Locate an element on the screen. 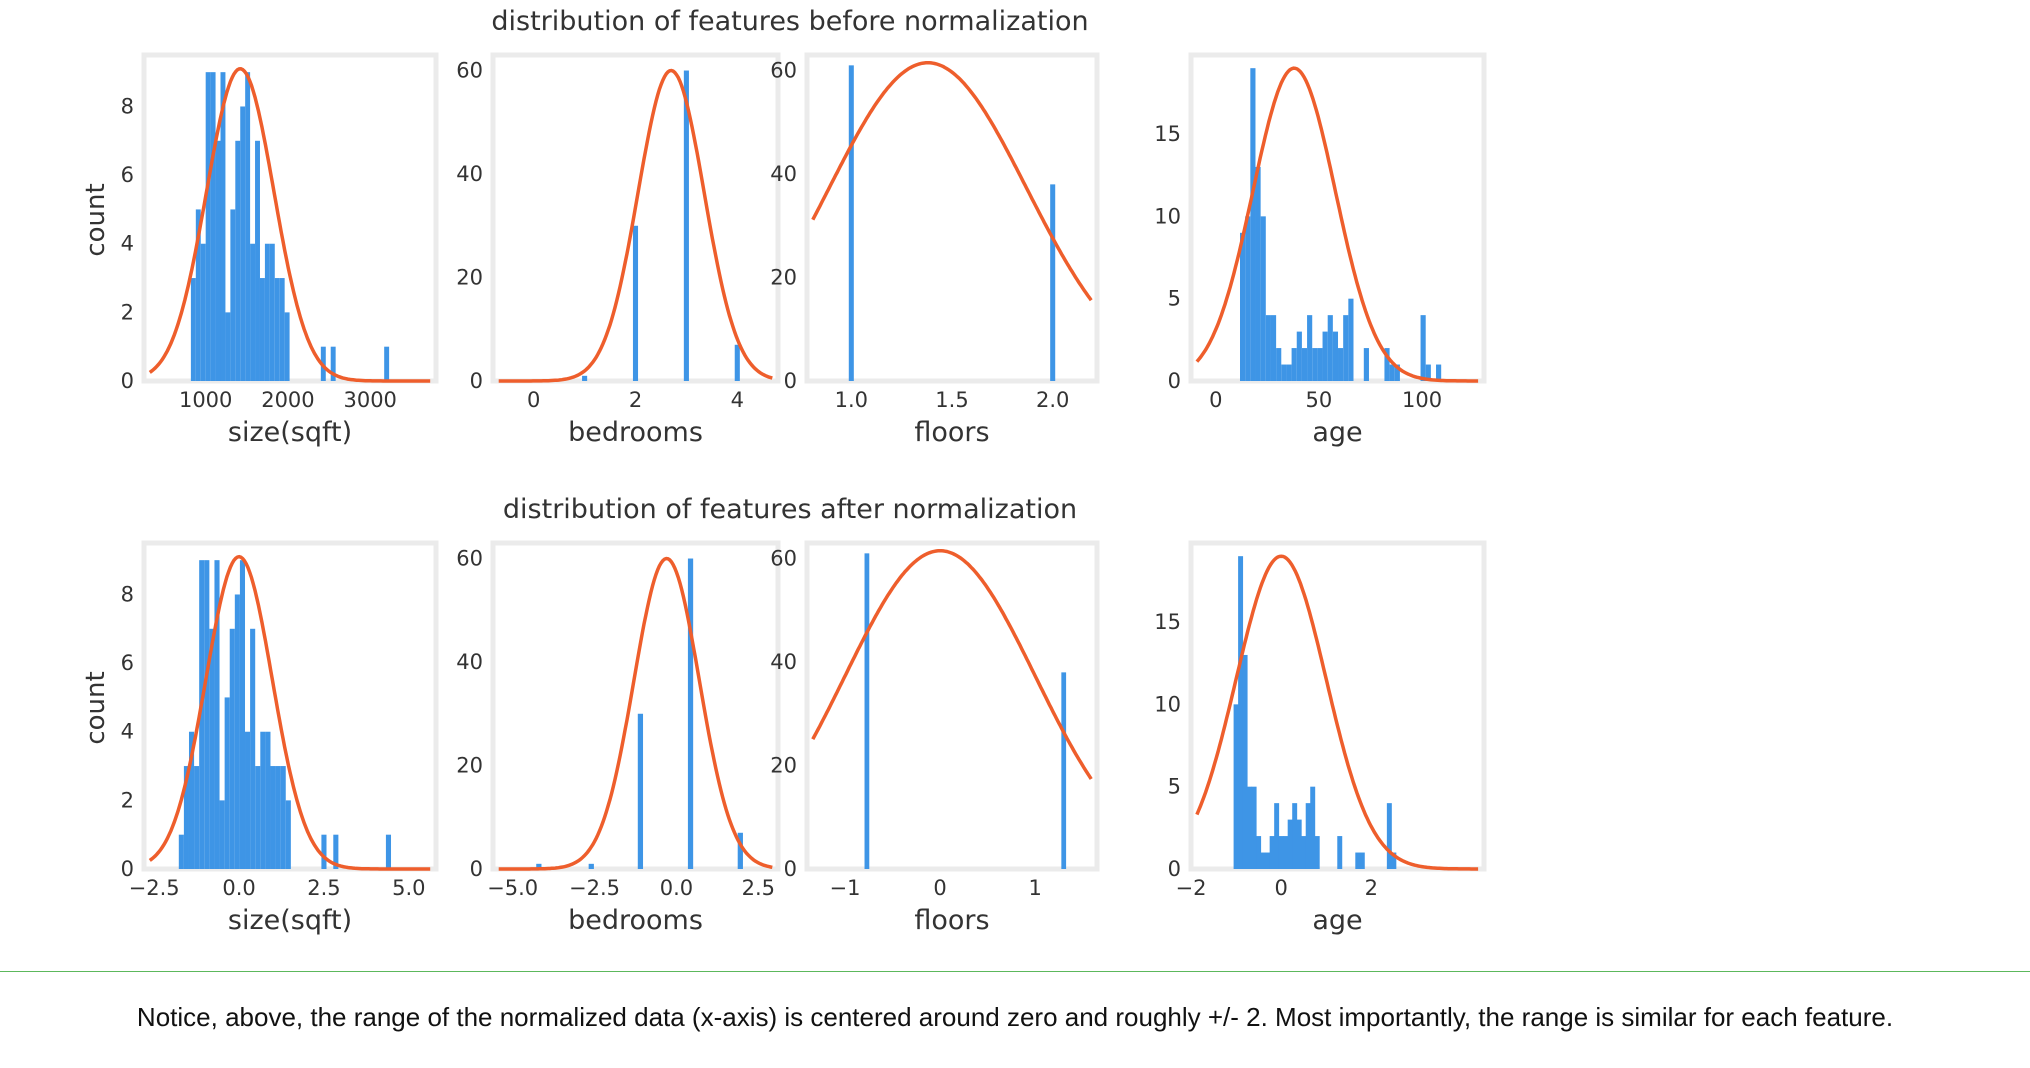  y-tick-label: 15 is located at coordinates (1167, 134).